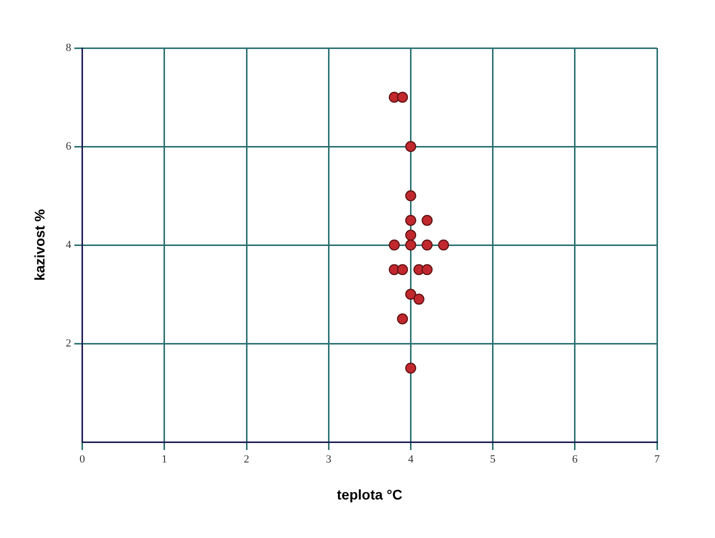 The height and width of the screenshot is (538, 715). Describe the element at coordinates (69, 244) in the screenshot. I see `y-tick-label: 4` at that location.